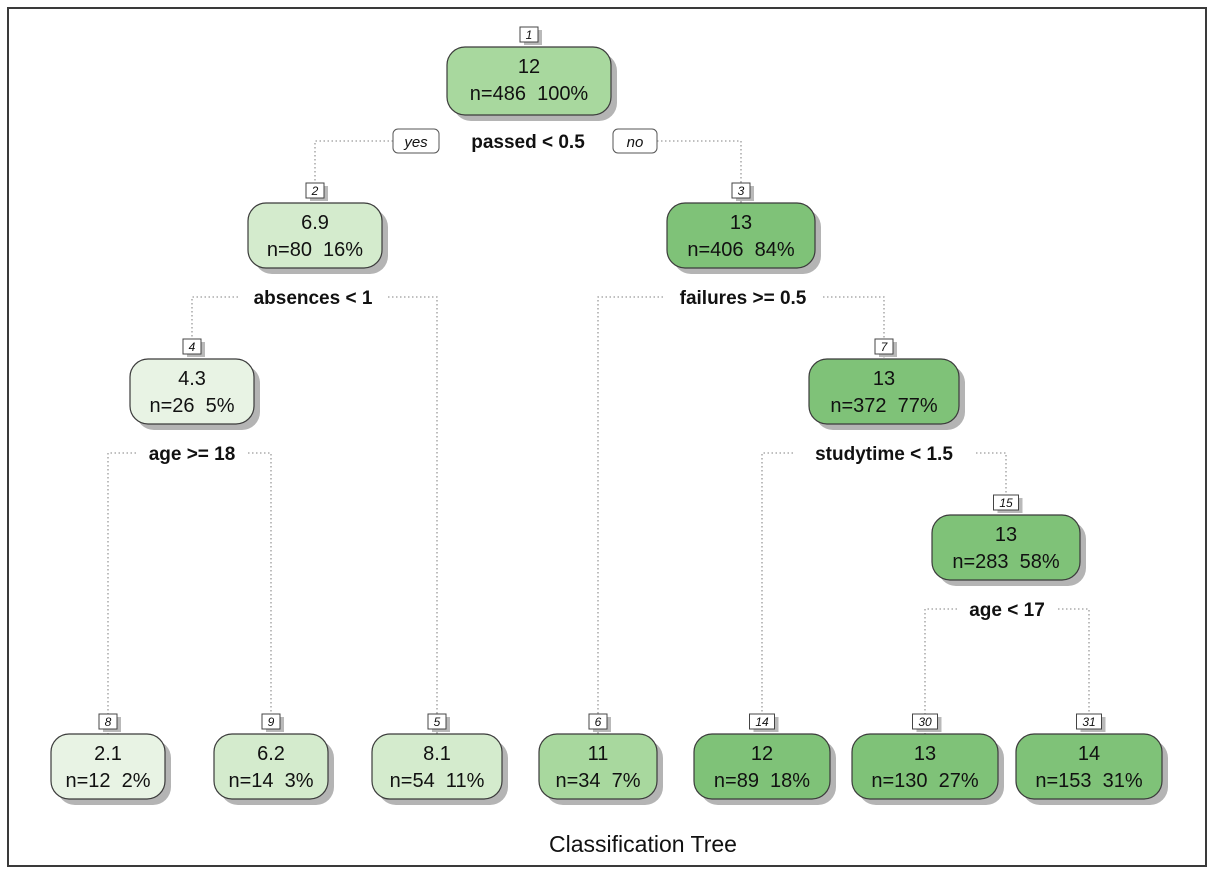 This screenshot has width=1216, height=876. What do you see at coordinates (741, 191) in the screenshot?
I see `node-number: 3` at bounding box center [741, 191].